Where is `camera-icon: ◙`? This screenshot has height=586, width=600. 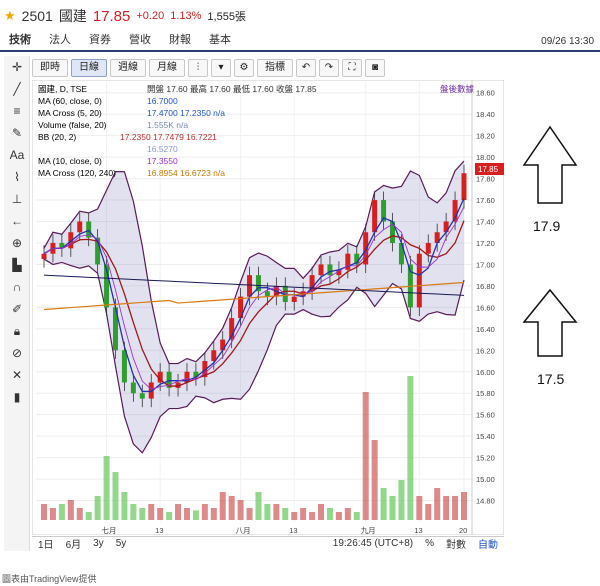
camera-icon: ◙ is located at coordinates (375, 68).